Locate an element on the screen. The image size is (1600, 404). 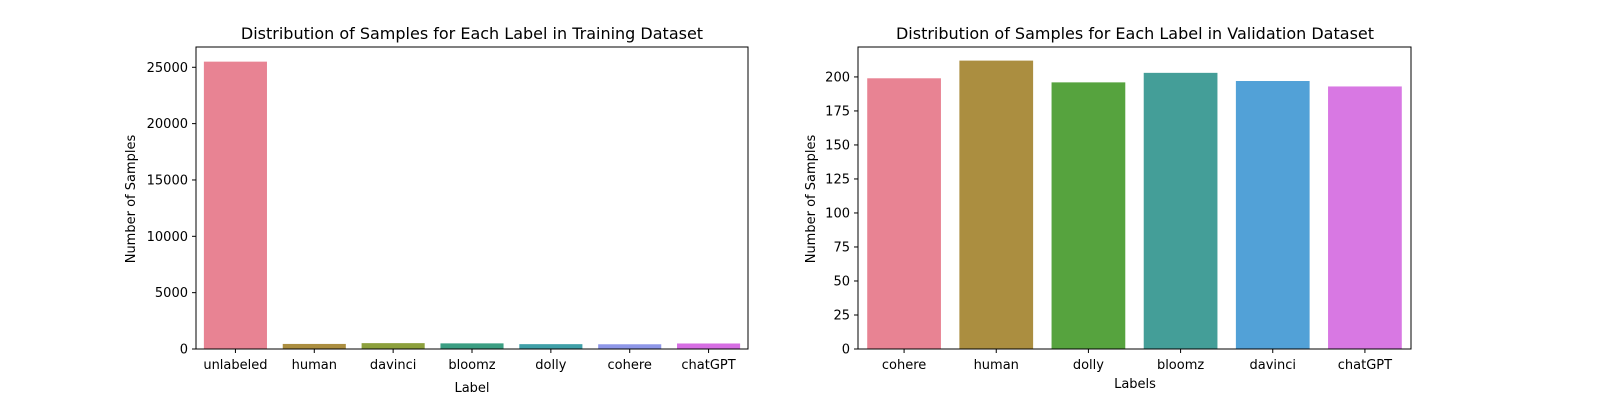
y-tick-label: 75 is located at coordinates (841, 247).